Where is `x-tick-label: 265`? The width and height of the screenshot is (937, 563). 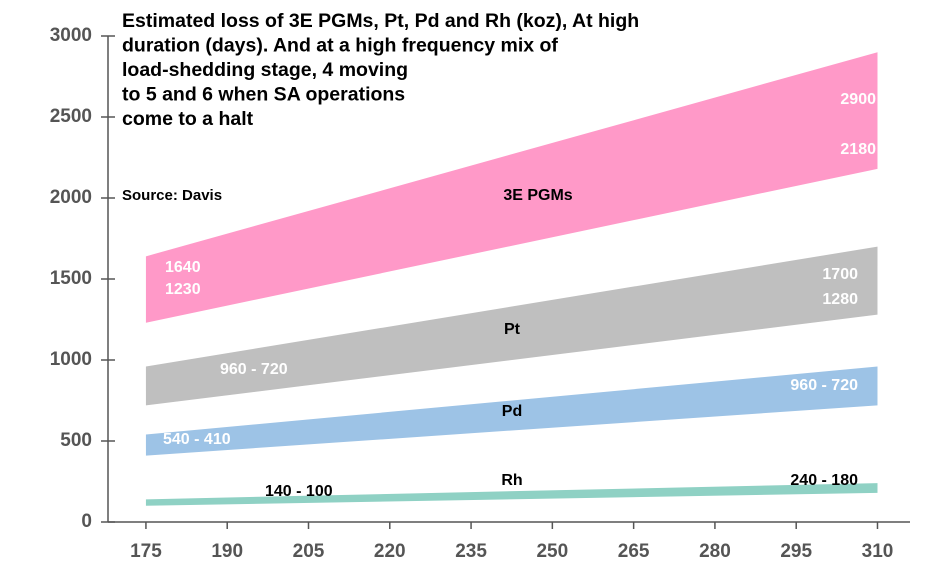 x-tick-label: 265 is located at coordinates (634, 551).